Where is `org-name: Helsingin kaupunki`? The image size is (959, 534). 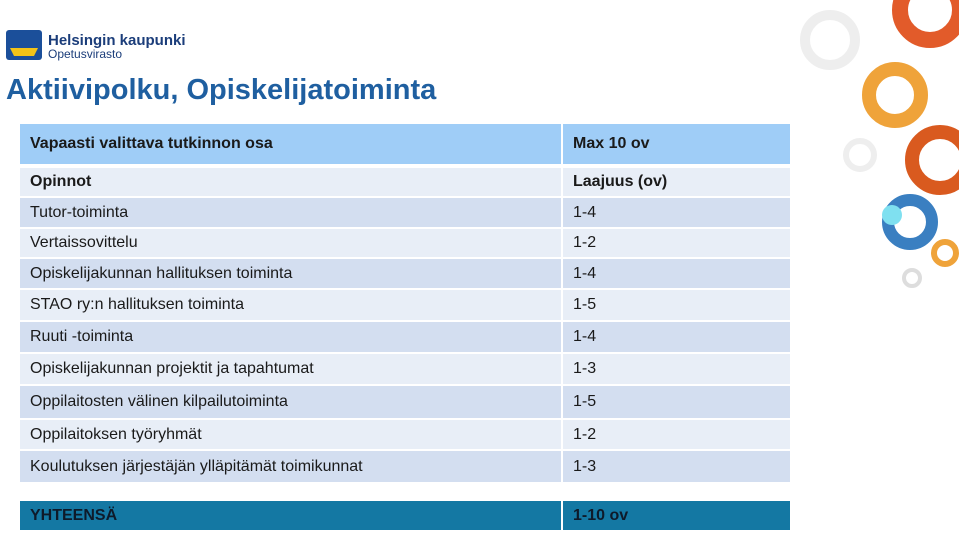 org-name: Helsingin kaupunki is located at coordinates (117, 40).